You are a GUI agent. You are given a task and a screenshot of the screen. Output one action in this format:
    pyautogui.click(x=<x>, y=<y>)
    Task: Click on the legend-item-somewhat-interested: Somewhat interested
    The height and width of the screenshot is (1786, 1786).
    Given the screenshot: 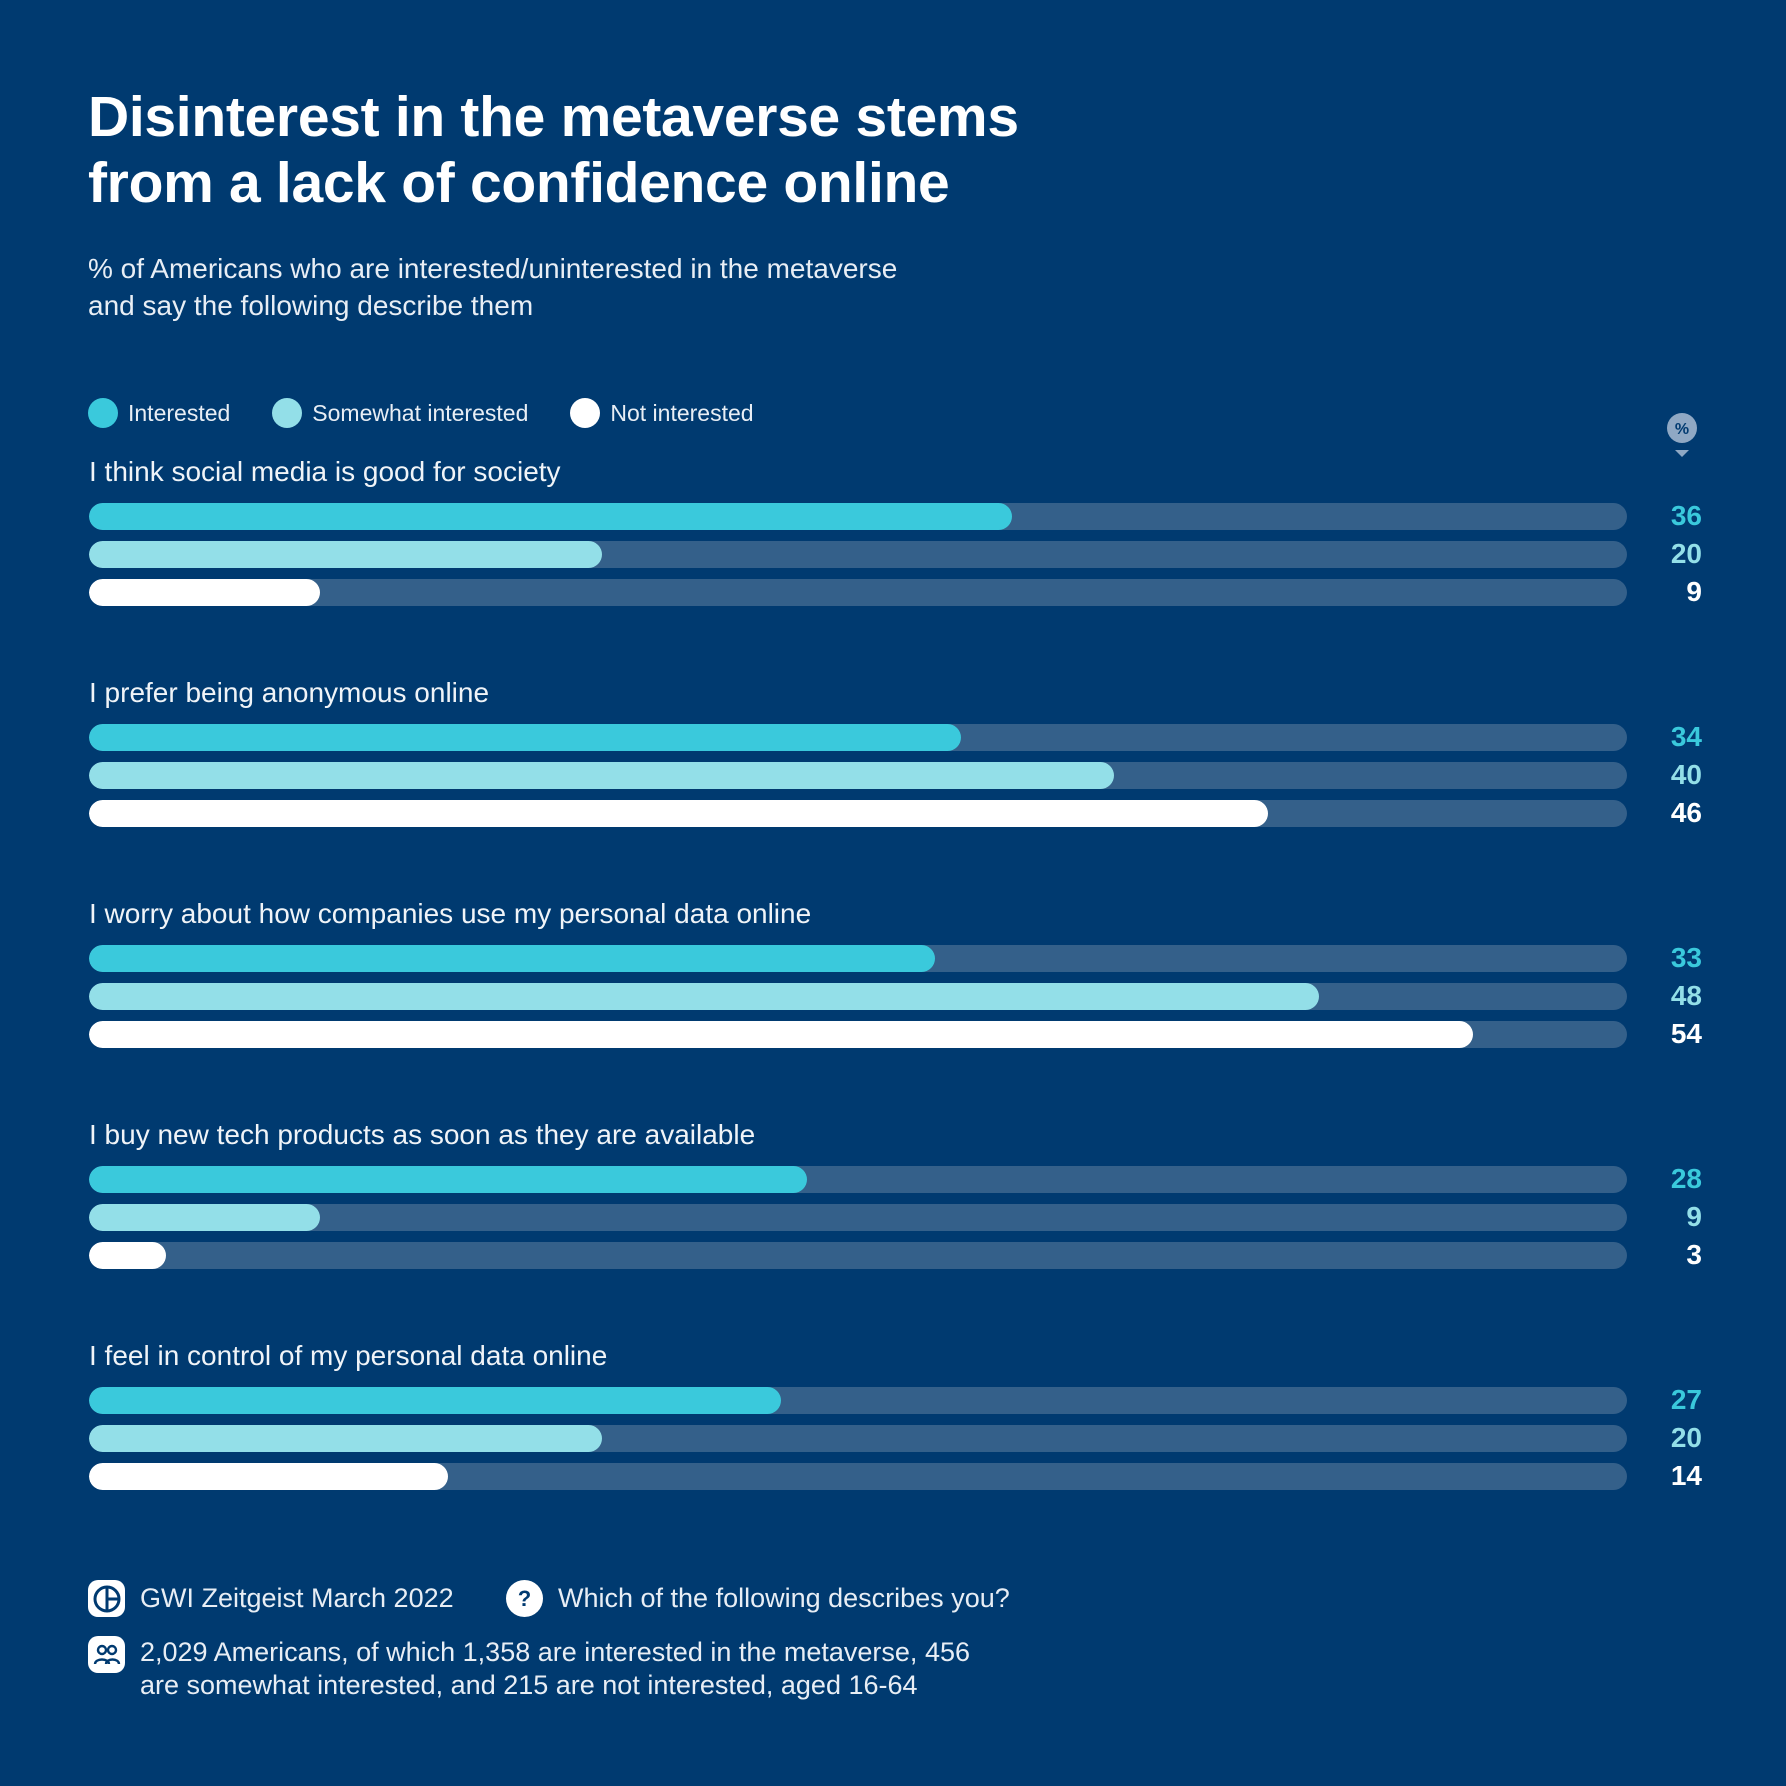 What is the action you would take?
    pyautogui.click(x=400, y=413)
    